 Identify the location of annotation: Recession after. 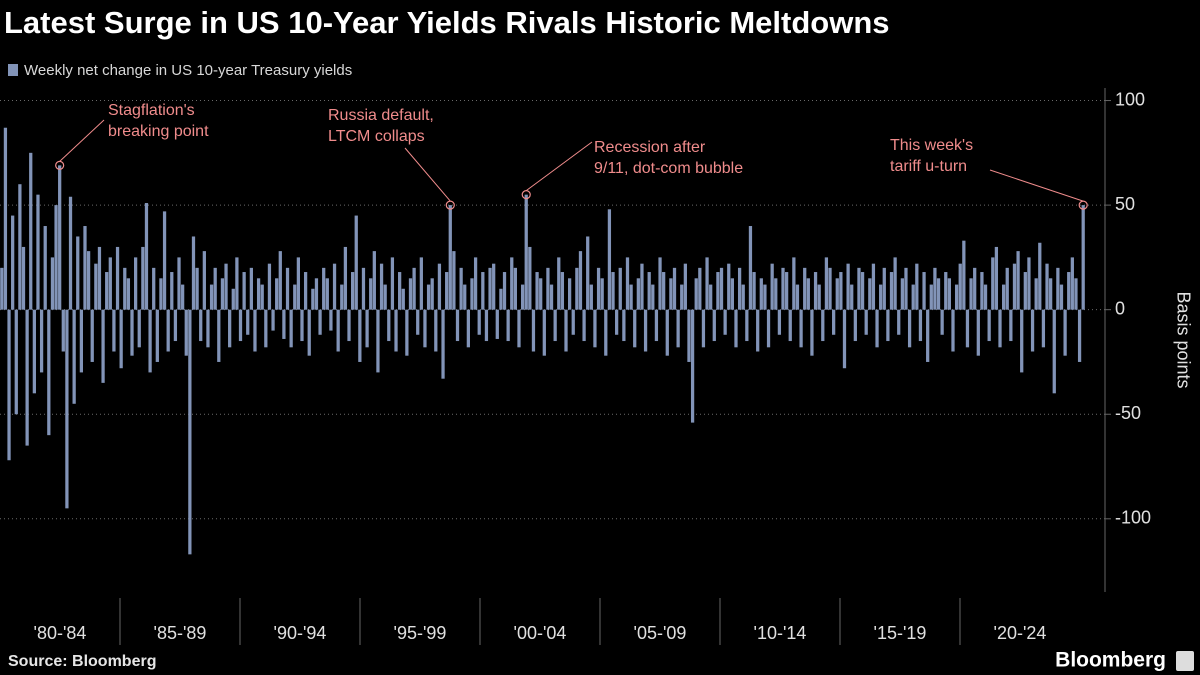
(650, 147).